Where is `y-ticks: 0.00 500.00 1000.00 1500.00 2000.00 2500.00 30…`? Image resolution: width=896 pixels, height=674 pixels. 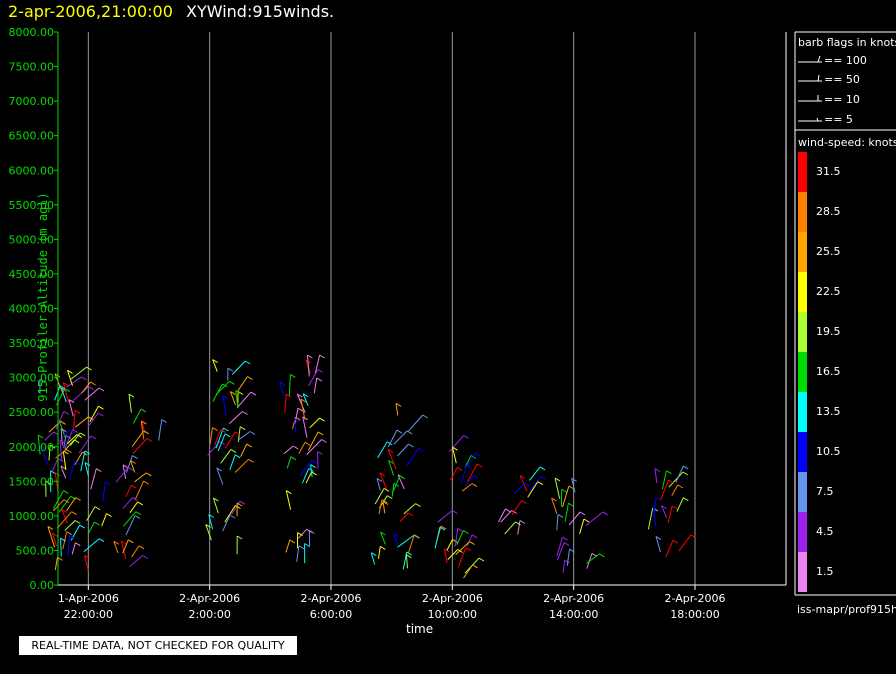 y-ticks: 0.00 500.00 1000.00 1500.00 2000.00 2500.00 30… is located at coordinates (33, 309).